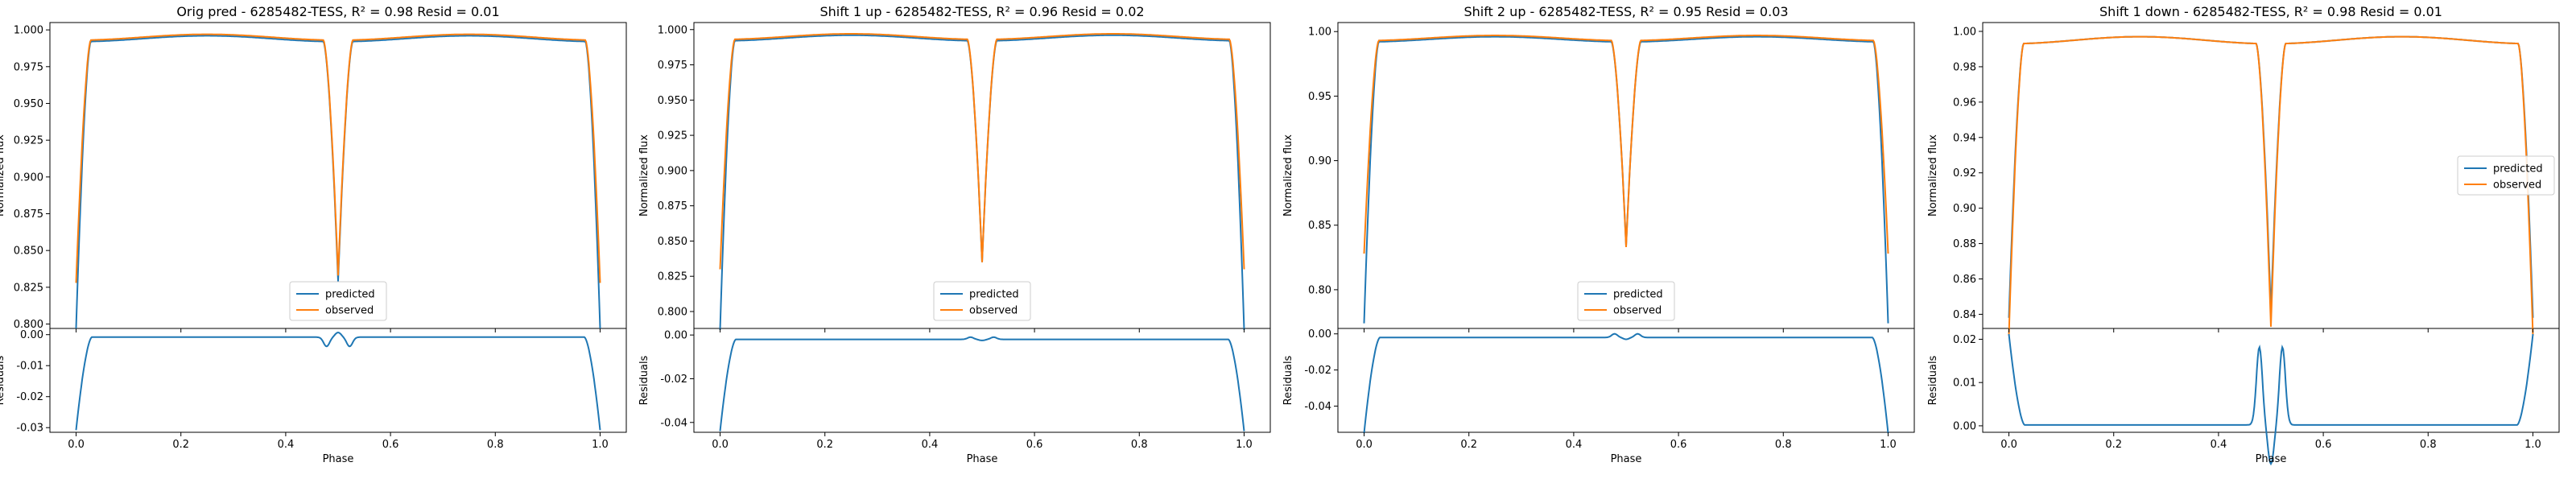 The width and height of the screenshot is (2576, 483). I want to click on resid-y-tick-label: -0.01, so click(29, 367).